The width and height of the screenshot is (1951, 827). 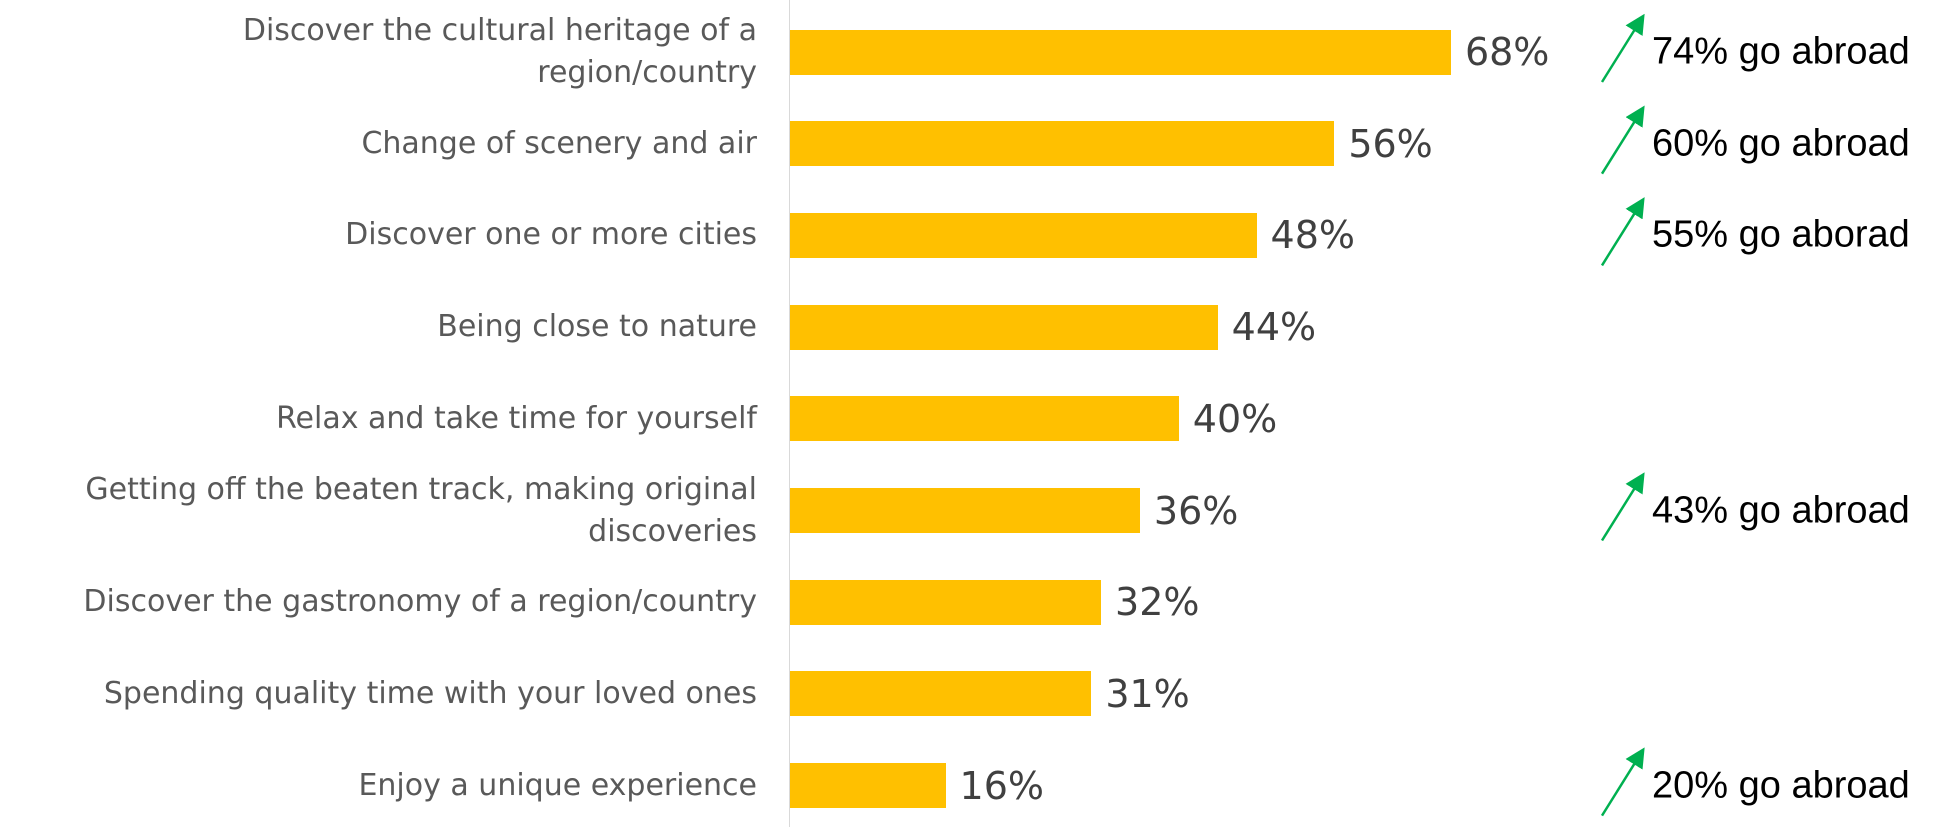 What do you see at coordinates (1781, 51) in the screenshot?
I see `annotation: 74% go abroad` at bounding box center [1781, 51].